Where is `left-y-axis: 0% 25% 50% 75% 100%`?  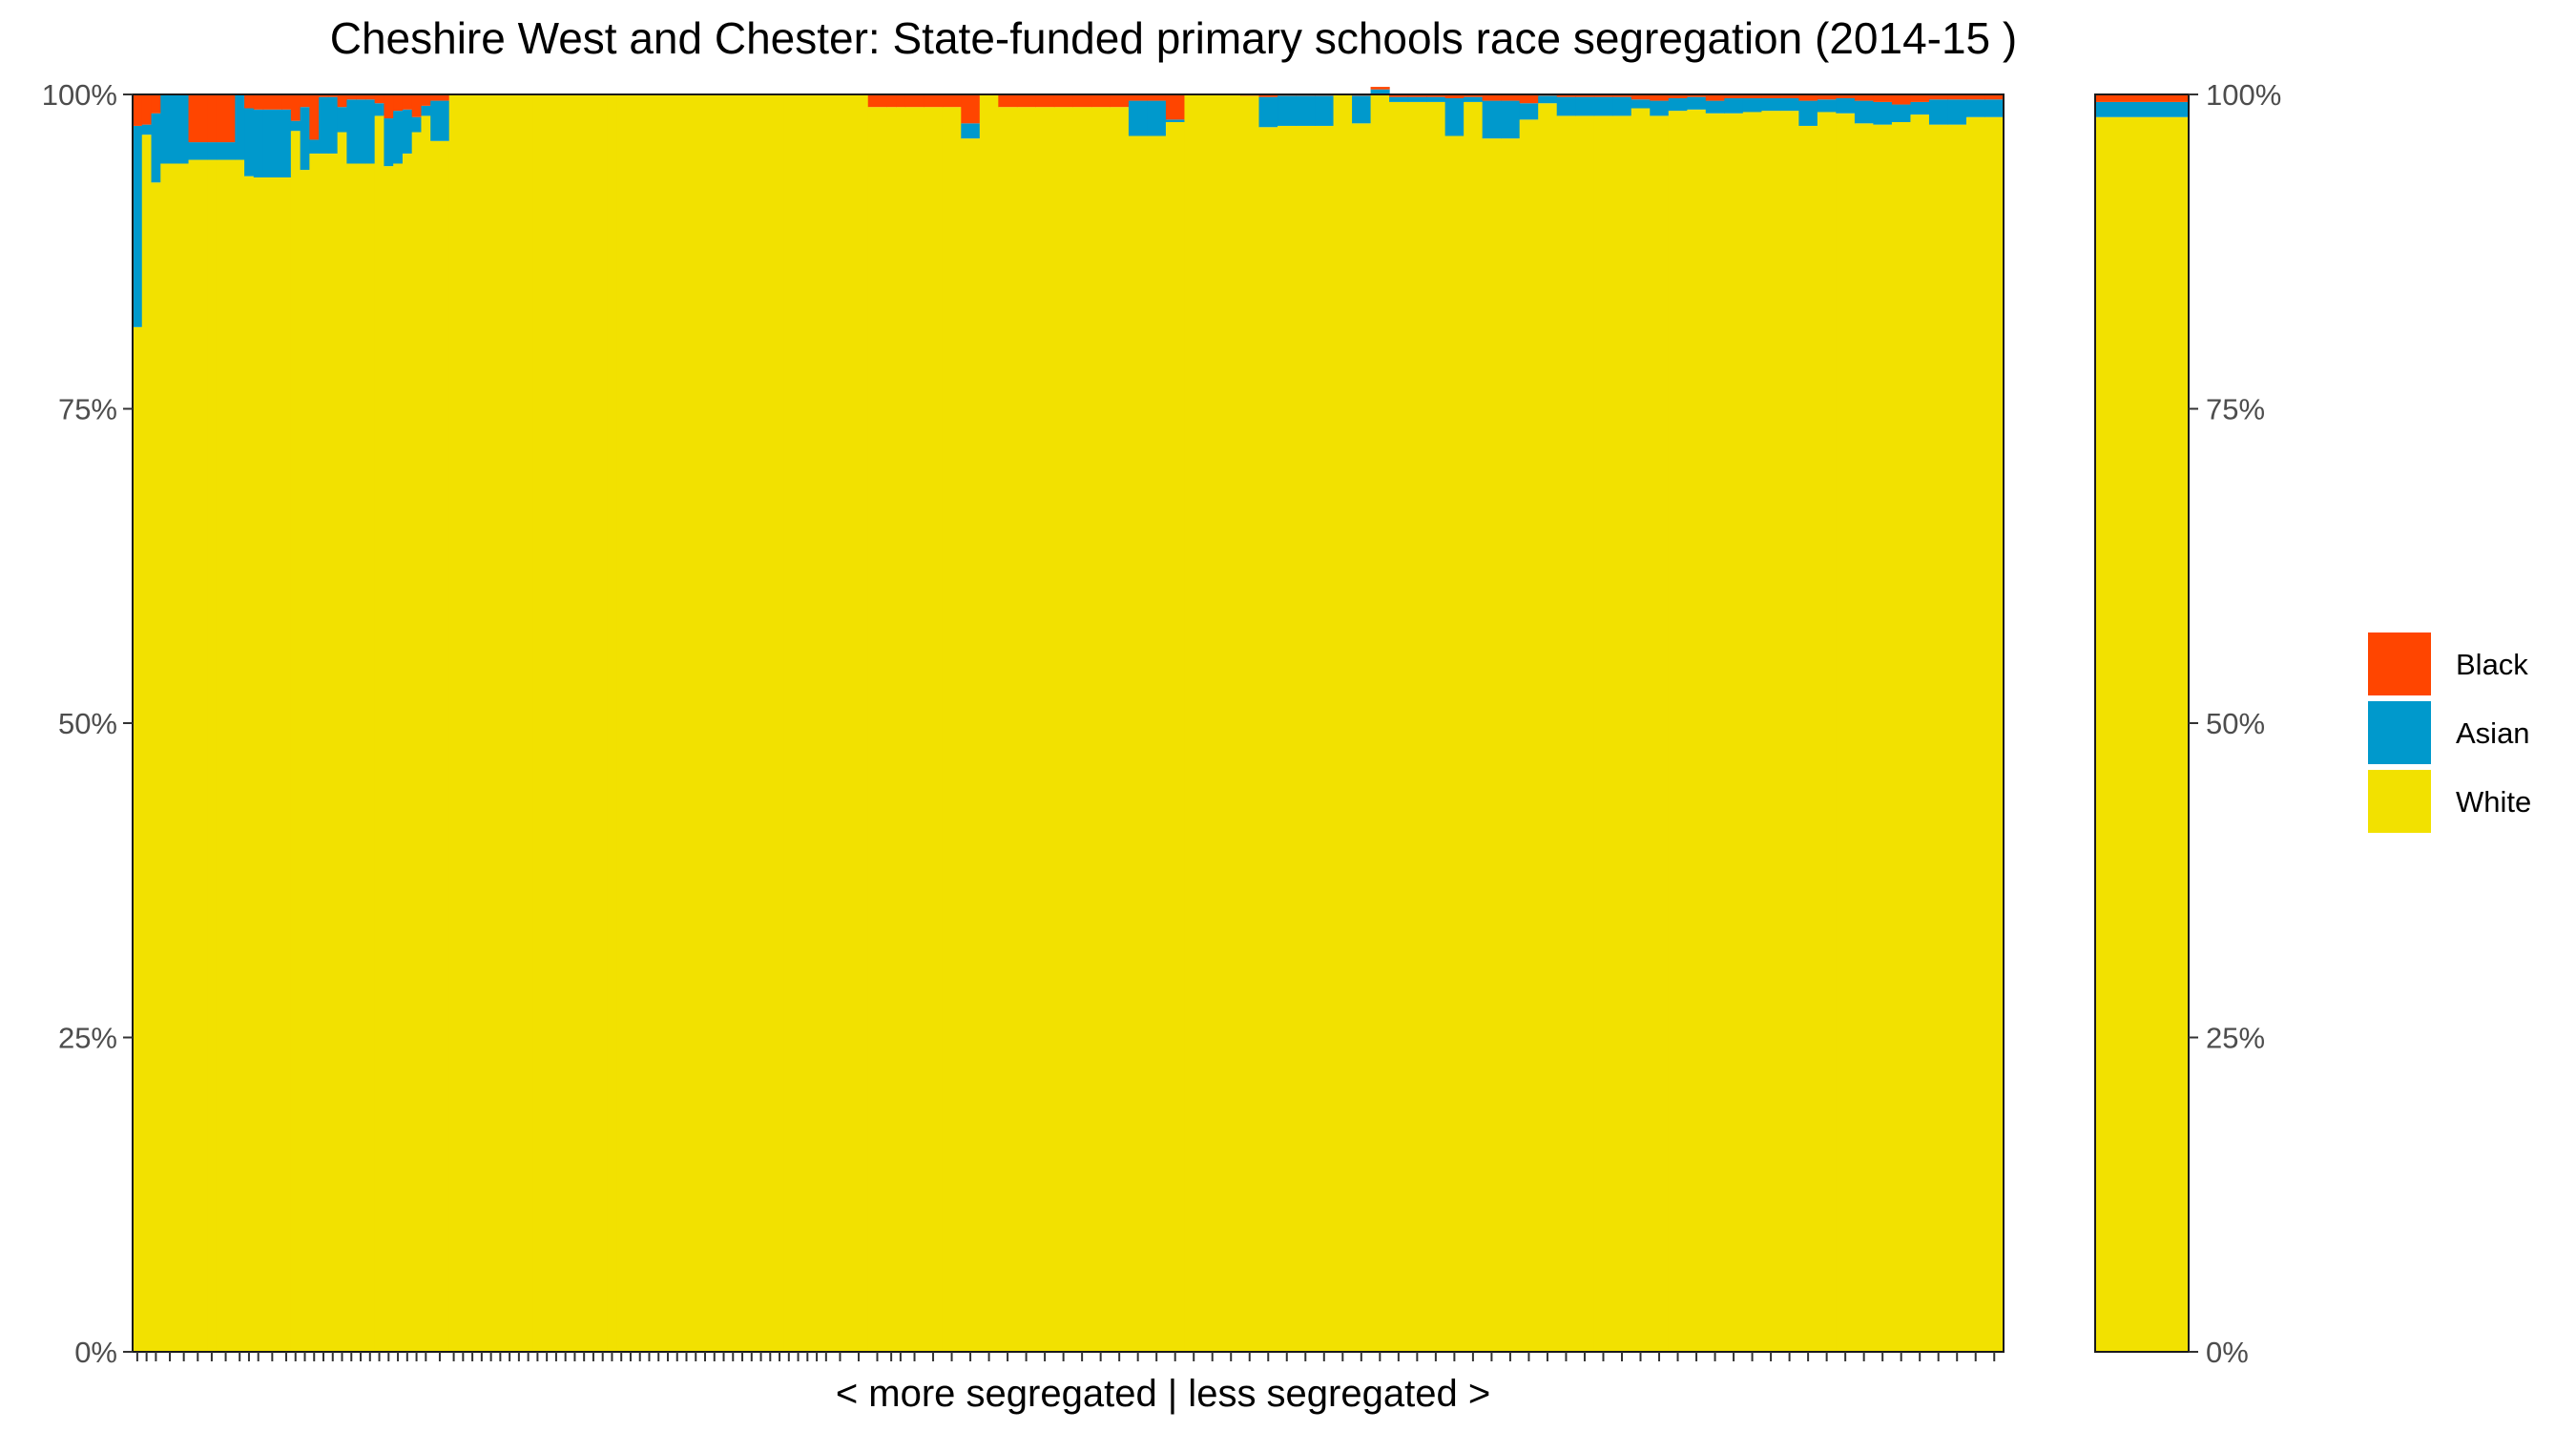 left-y-axis: 0% 25% 50% 75% 100% is located at coordinates (87, 723).